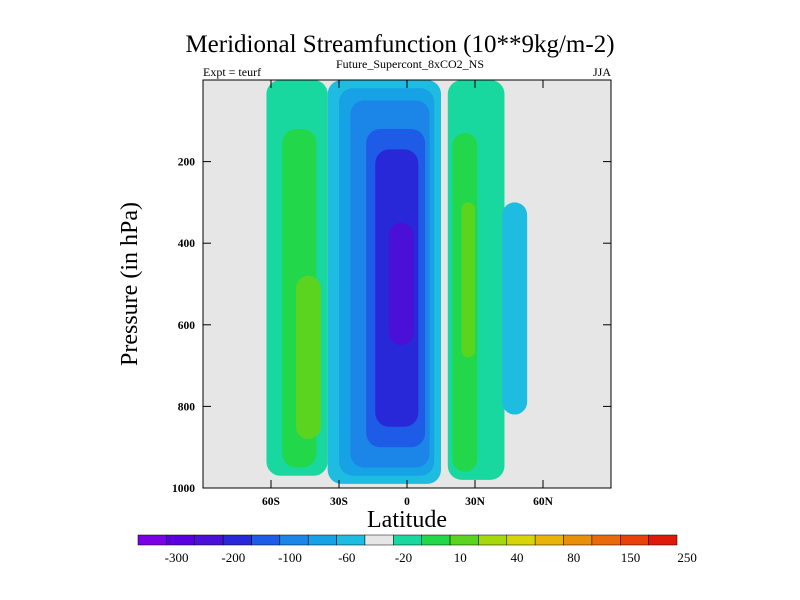 The width and height of the screenshot is (800, 600). Describe the element at coordinates (346, 557) in the screenshot. I see `colorbar-label: -60` at that location.